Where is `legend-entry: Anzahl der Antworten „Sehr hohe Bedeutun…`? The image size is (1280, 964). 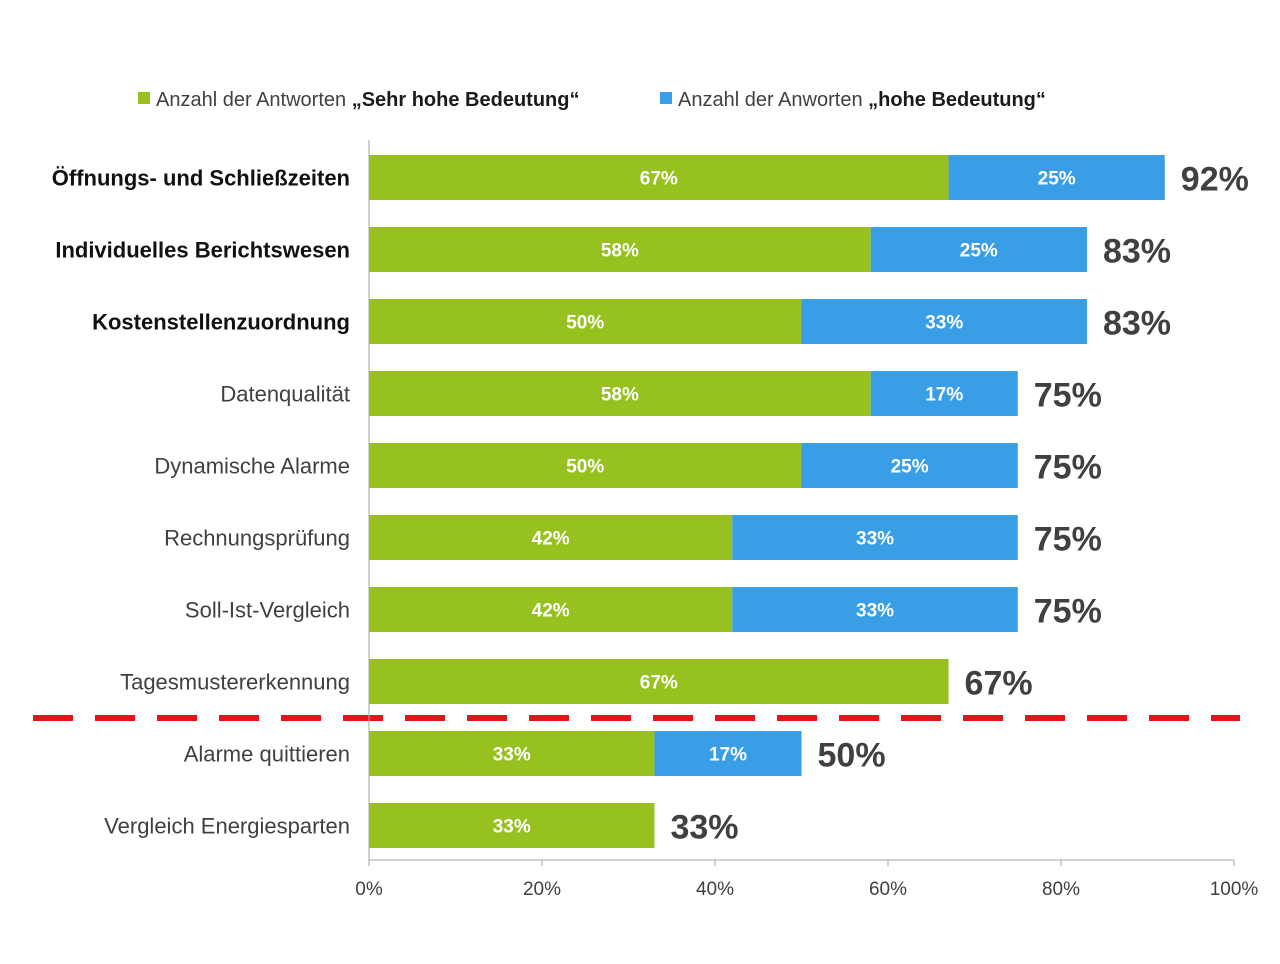 legend-entry: Anzahl der Antworten „Sehr hohe Bedeutun… is located at coordinates (367, 100).